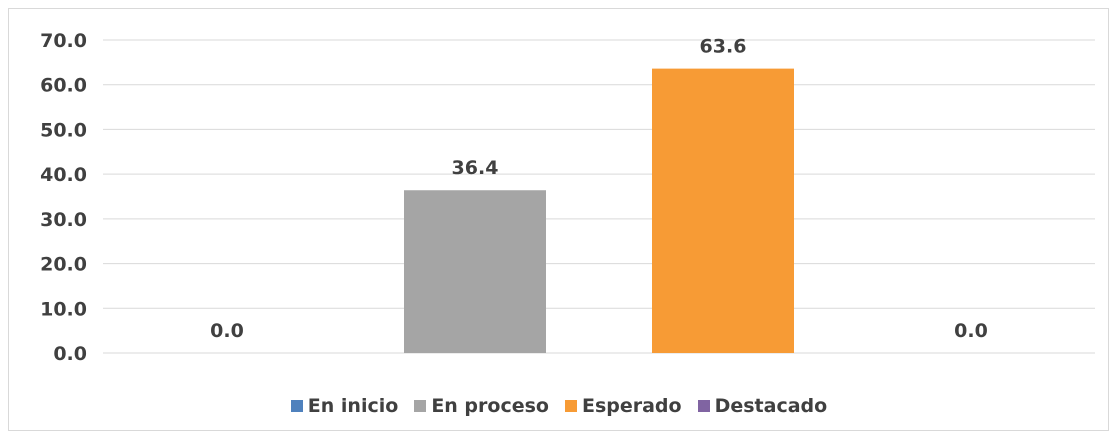  I want to click on data-label-destacado: 0.0, so click(971, 331).